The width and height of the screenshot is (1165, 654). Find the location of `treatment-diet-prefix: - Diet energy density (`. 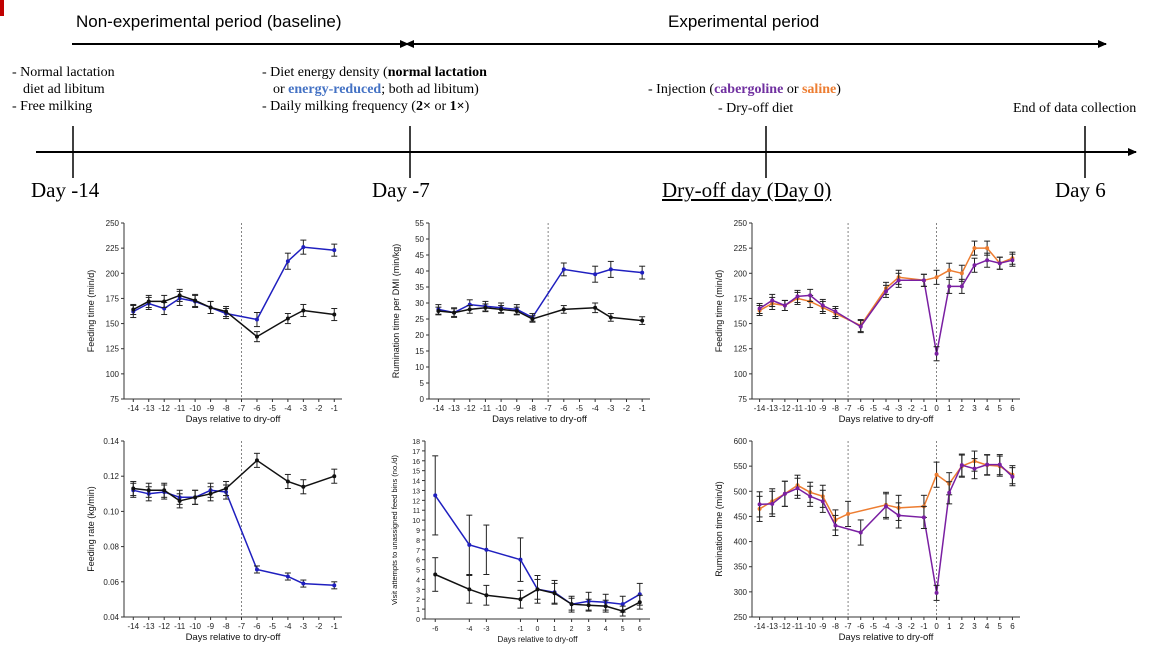

treatment-diet-prefix: - Diet energy density ( is located at coordinates (325, 72).